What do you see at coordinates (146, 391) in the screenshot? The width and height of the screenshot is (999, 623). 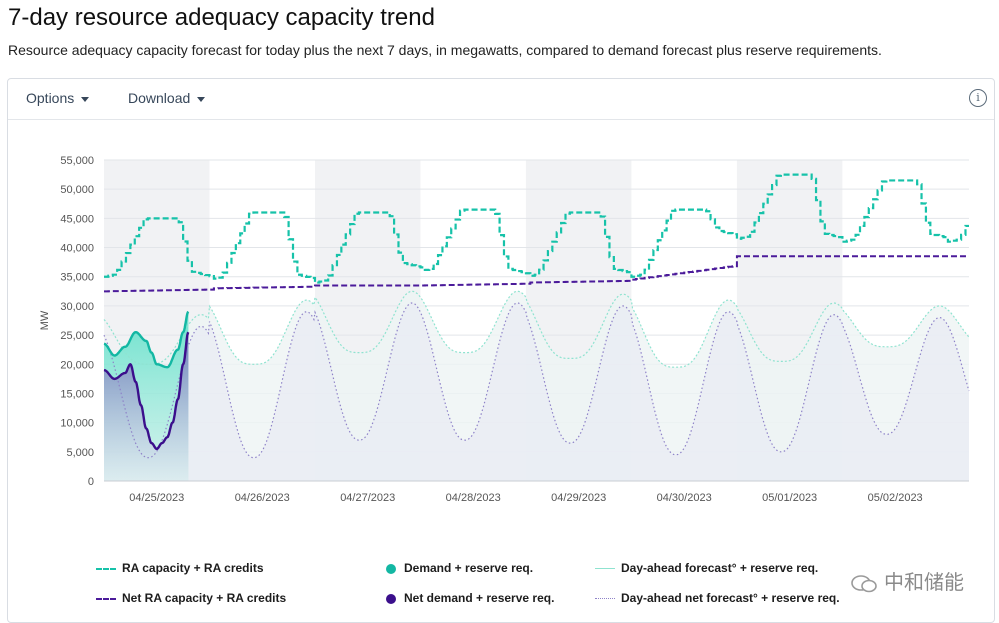 I see `net-demand-line` at bounding box center [146, 391].